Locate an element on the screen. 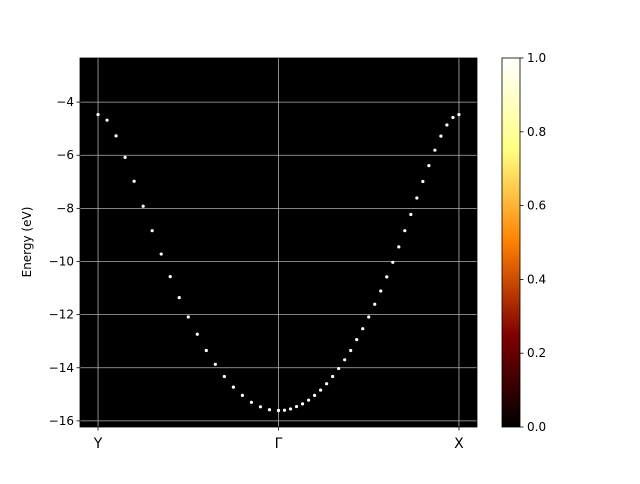 This screenshot has width=640, height=484. y-axis: −4 −6 −8 −10 −12 −14 −16 is located at coordinates (64, 261).